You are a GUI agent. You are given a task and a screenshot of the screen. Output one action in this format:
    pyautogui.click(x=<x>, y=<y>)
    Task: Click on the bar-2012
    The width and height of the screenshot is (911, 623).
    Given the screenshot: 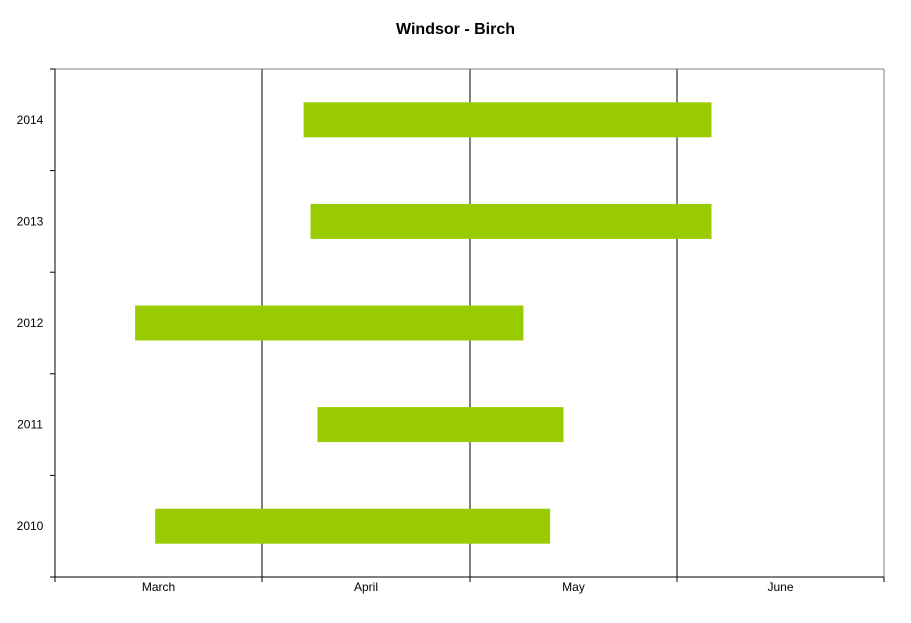 What is the action you would take?
    pyautogui.click(x=329, y=323)
    